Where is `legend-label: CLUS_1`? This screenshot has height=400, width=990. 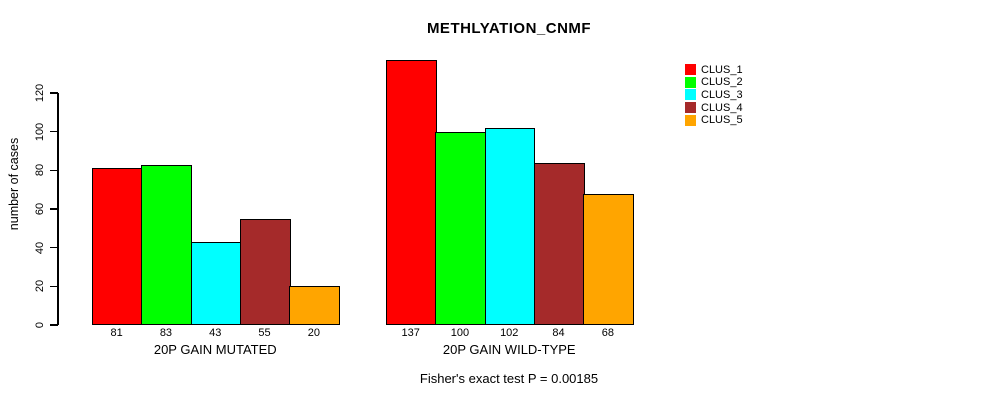 legend-label: CLUS_1 is located at coordinates (722, 69).